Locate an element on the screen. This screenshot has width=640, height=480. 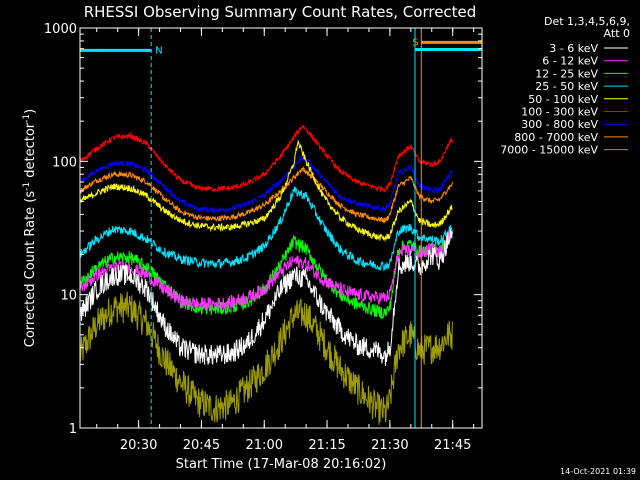
y-axis-label-main: Corrected Count Rate (s is located at coordinates (30, 269).